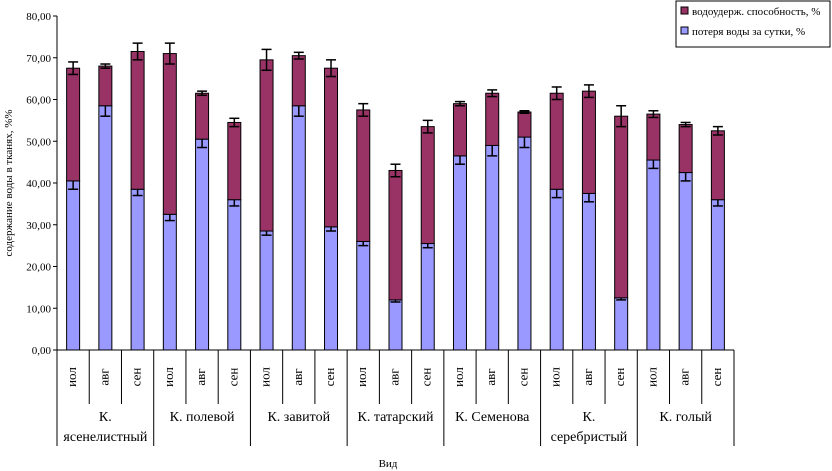  I want to click on y-tick-label: 60,00, so click(38, 101).